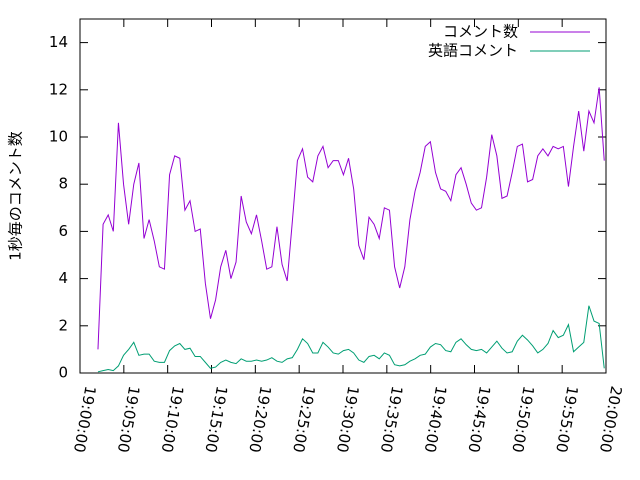  Describe the element at coordinates (473, 51) in the screenshot. I see `legend-label: 英語コメント` at that location.